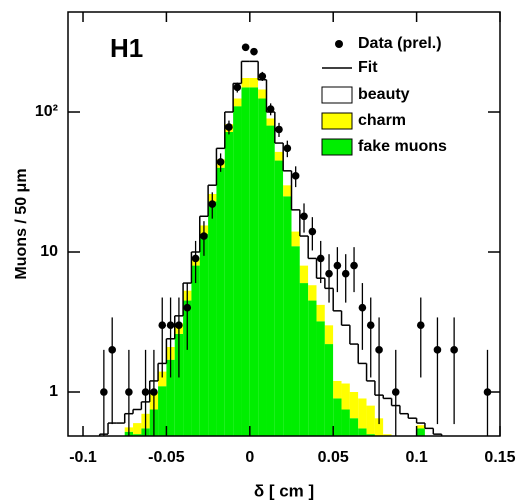  Describe the element at coordinates (46, 111) in the screenshot. I see `y-tick-label: 10²` at that location.